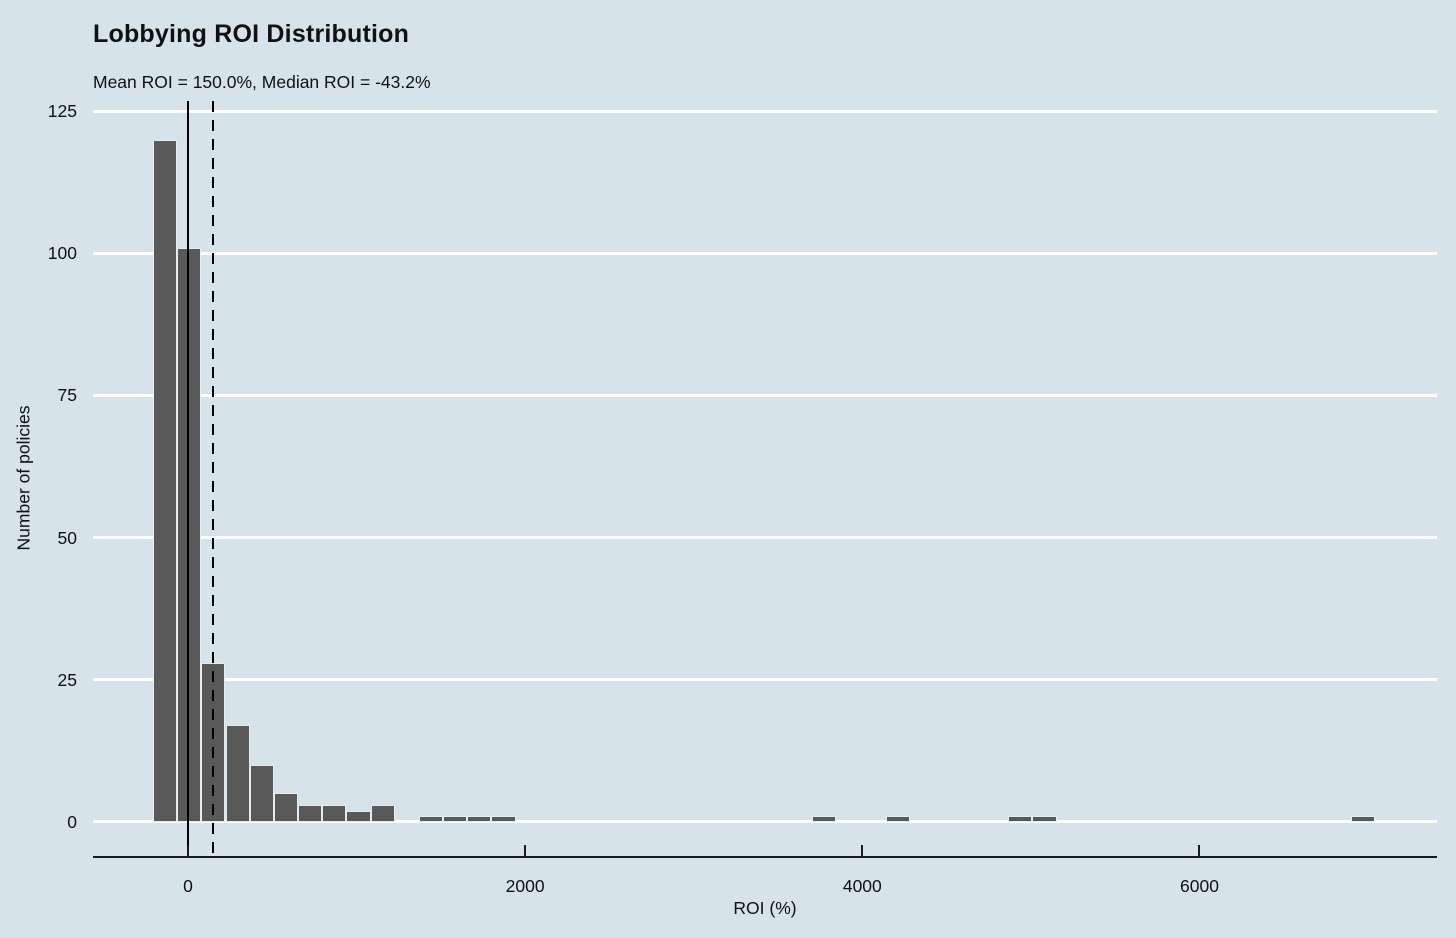  Describe the element at coordinates (72, 821) in the screenshot. I see `y-tick-label-0: 0` at that location.